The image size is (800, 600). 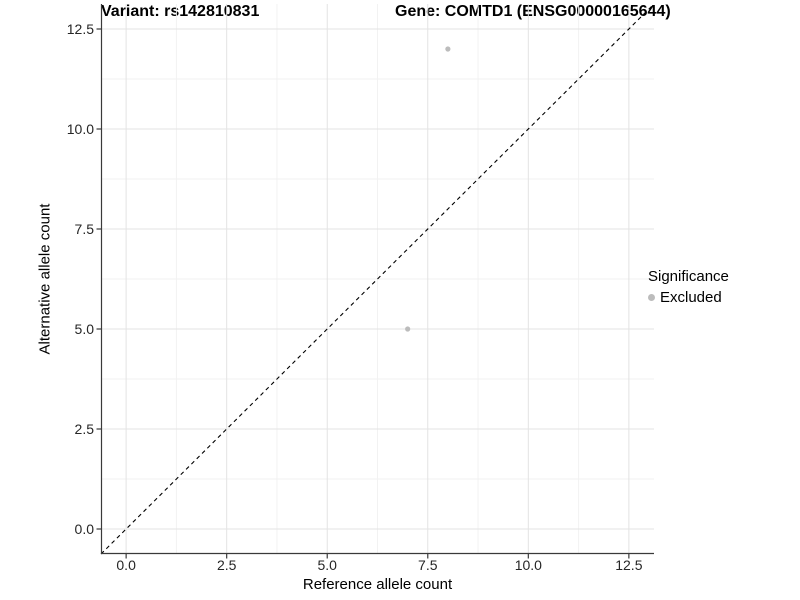 I want to click on legend: Significance Excluded, so click(x=688, y=287).